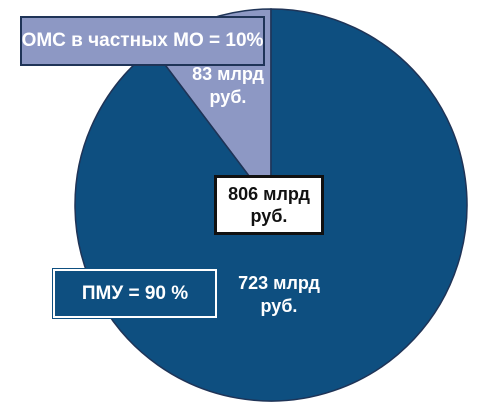  What do you see at coordinates (142, 41) in the screenshot?
I see `category-label-oms: ОМС в частных МО = 10%` at bounding box center [142, 41].